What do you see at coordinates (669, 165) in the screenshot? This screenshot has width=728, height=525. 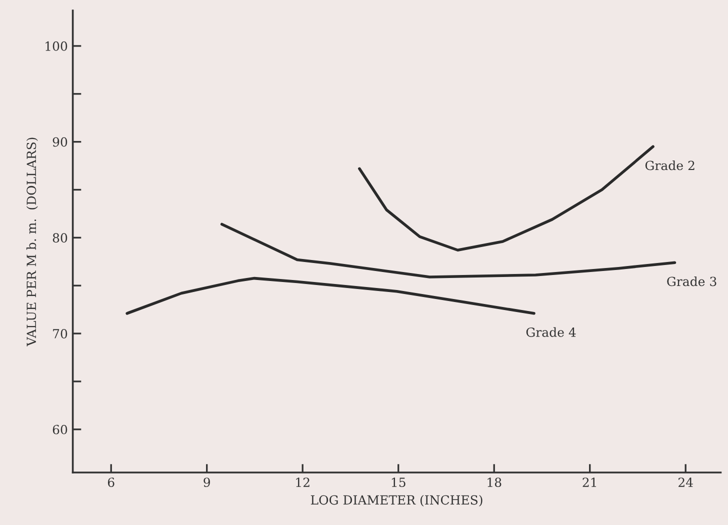 I see `series-label: Grade 2` at bounding box center [669, 165].